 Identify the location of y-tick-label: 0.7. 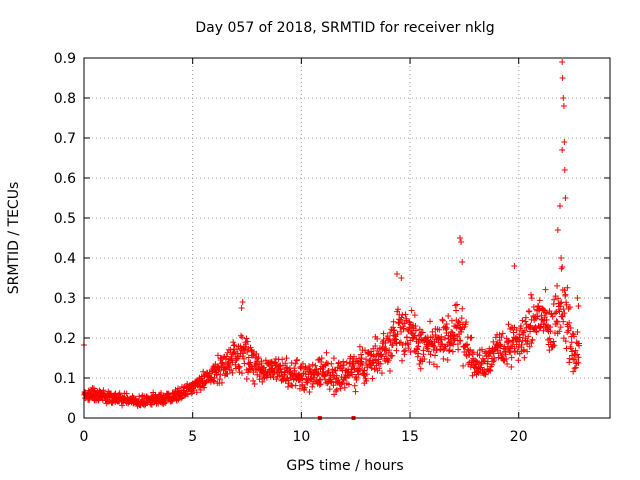
(65, 139).